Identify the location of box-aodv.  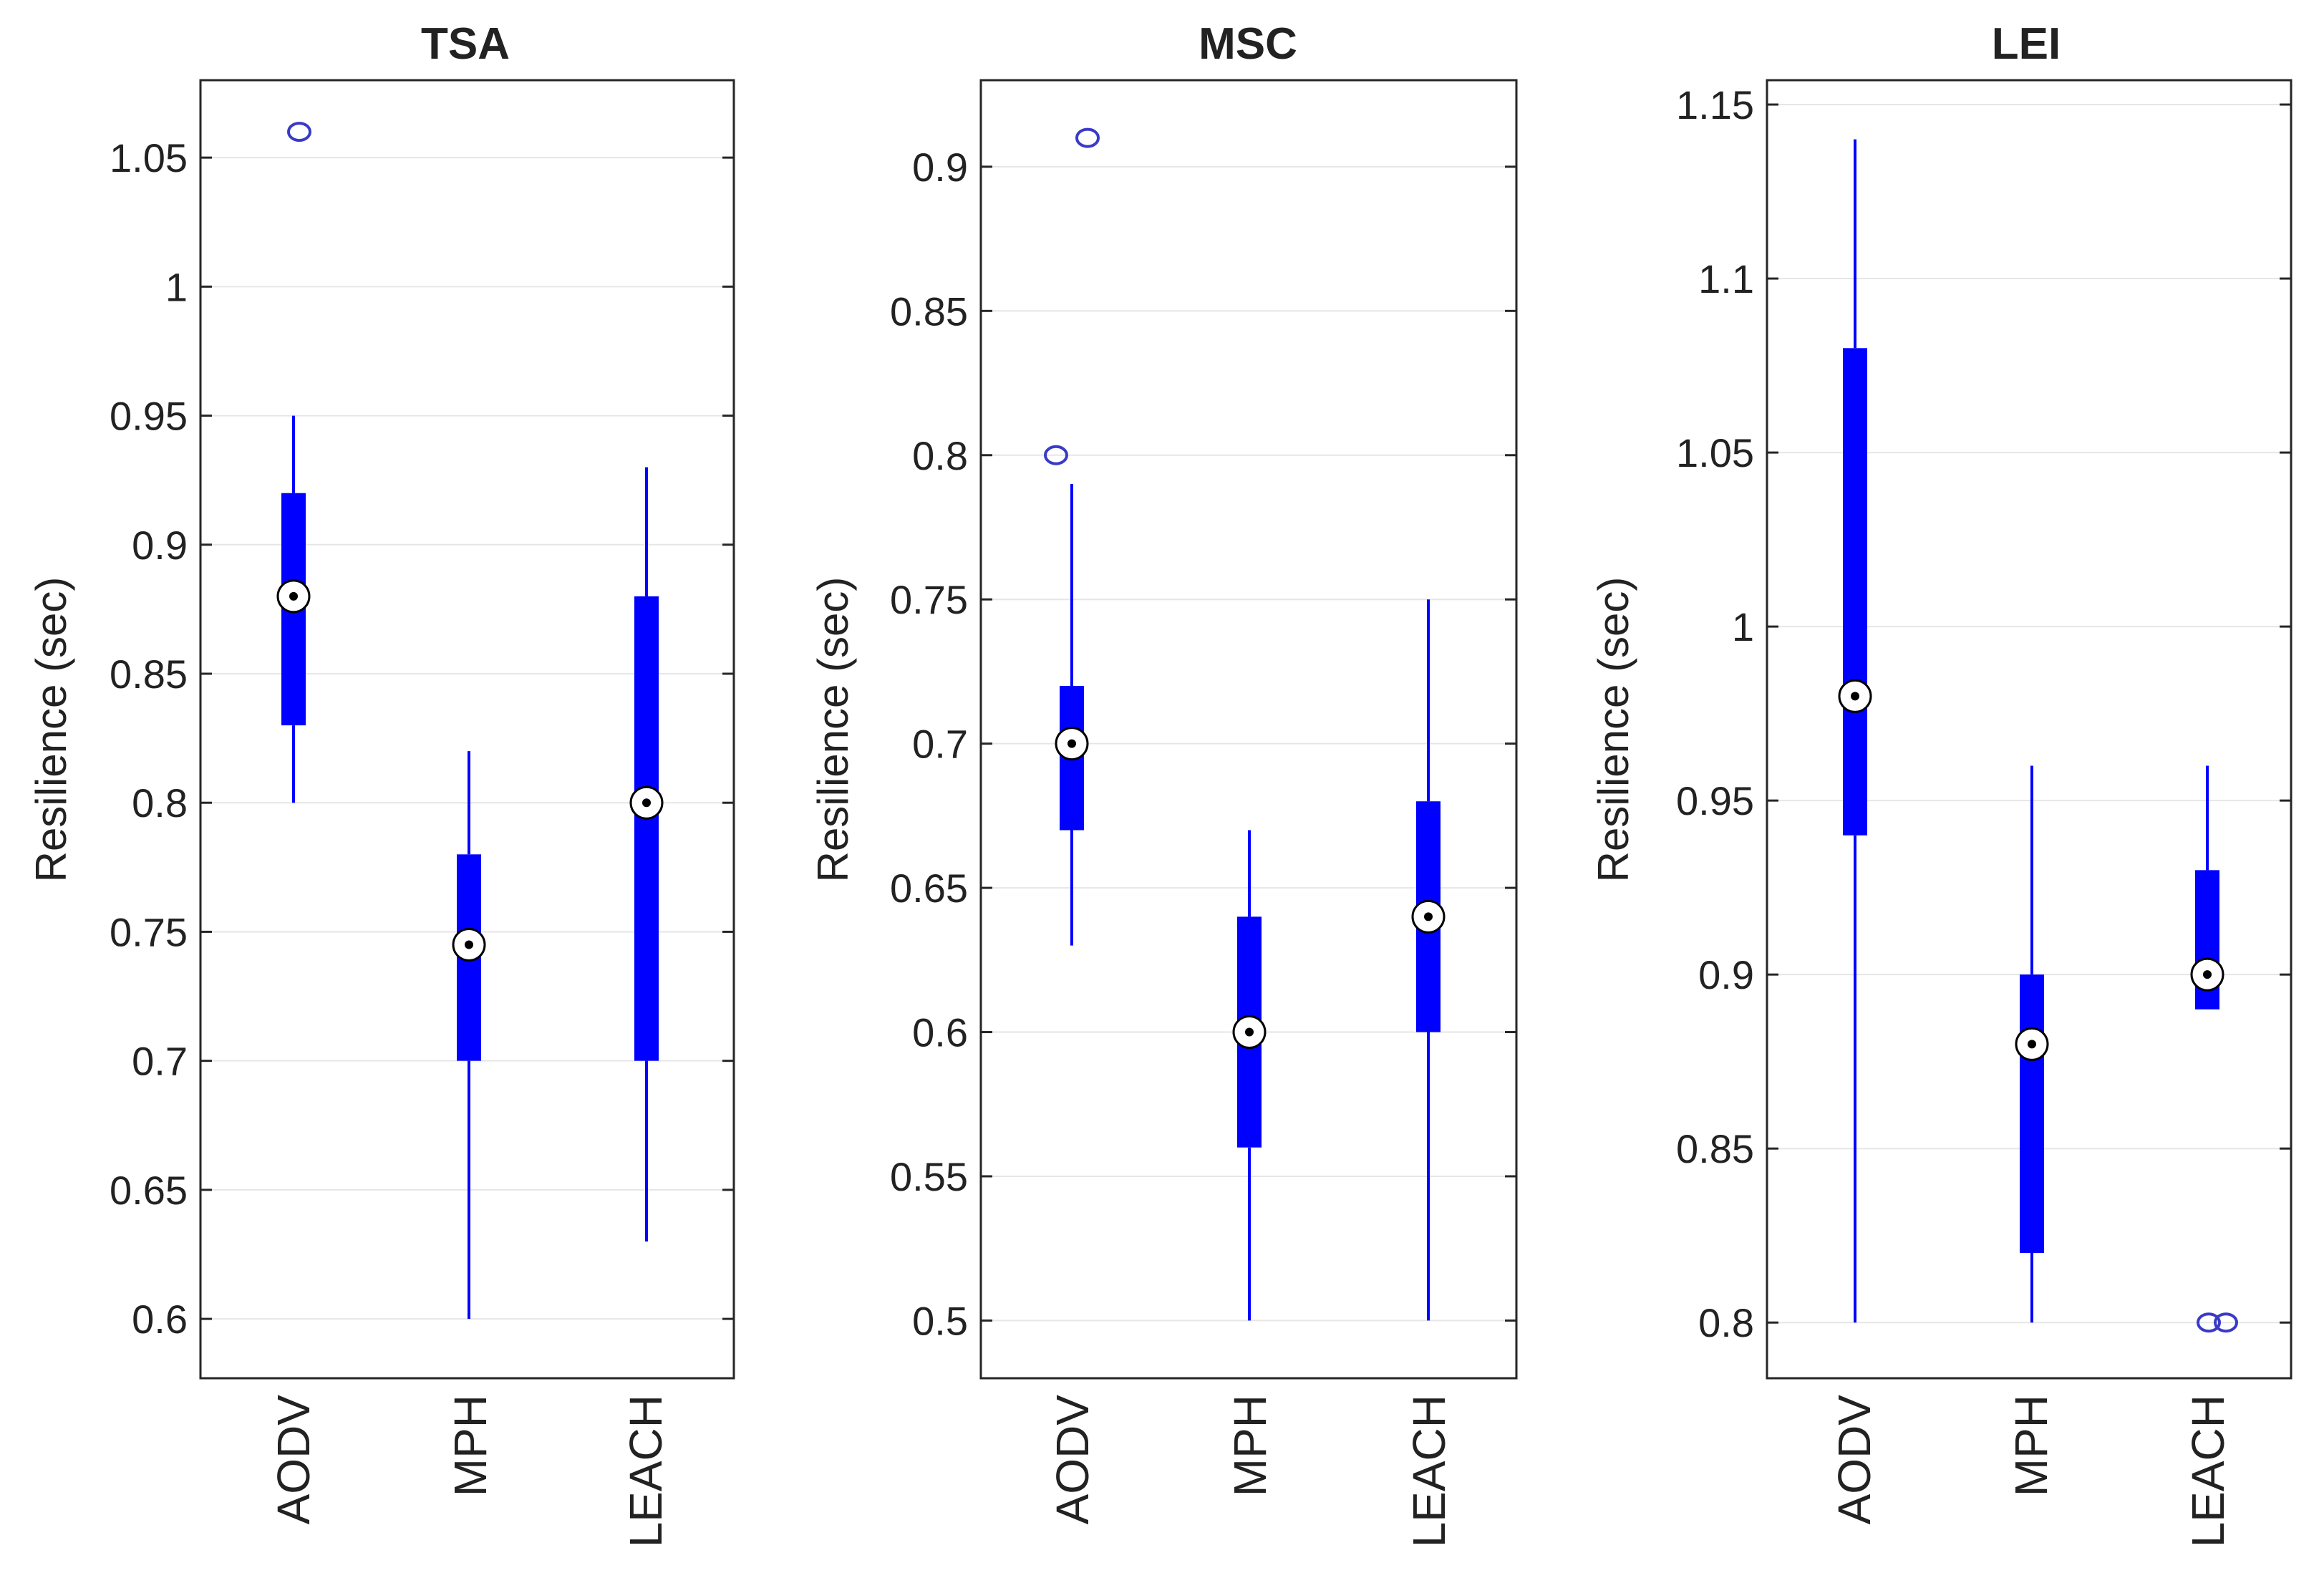
(1855, 592).